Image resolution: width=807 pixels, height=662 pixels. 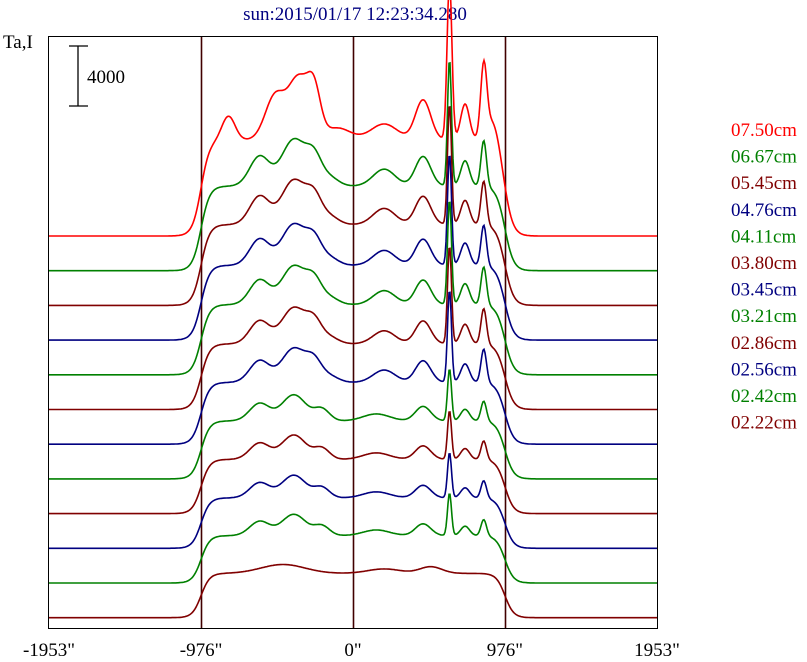 What do you see at coordinates (201, 650) in the screenshot?
I see `x-tick-label: -976"` at bounding box center [201, 650].